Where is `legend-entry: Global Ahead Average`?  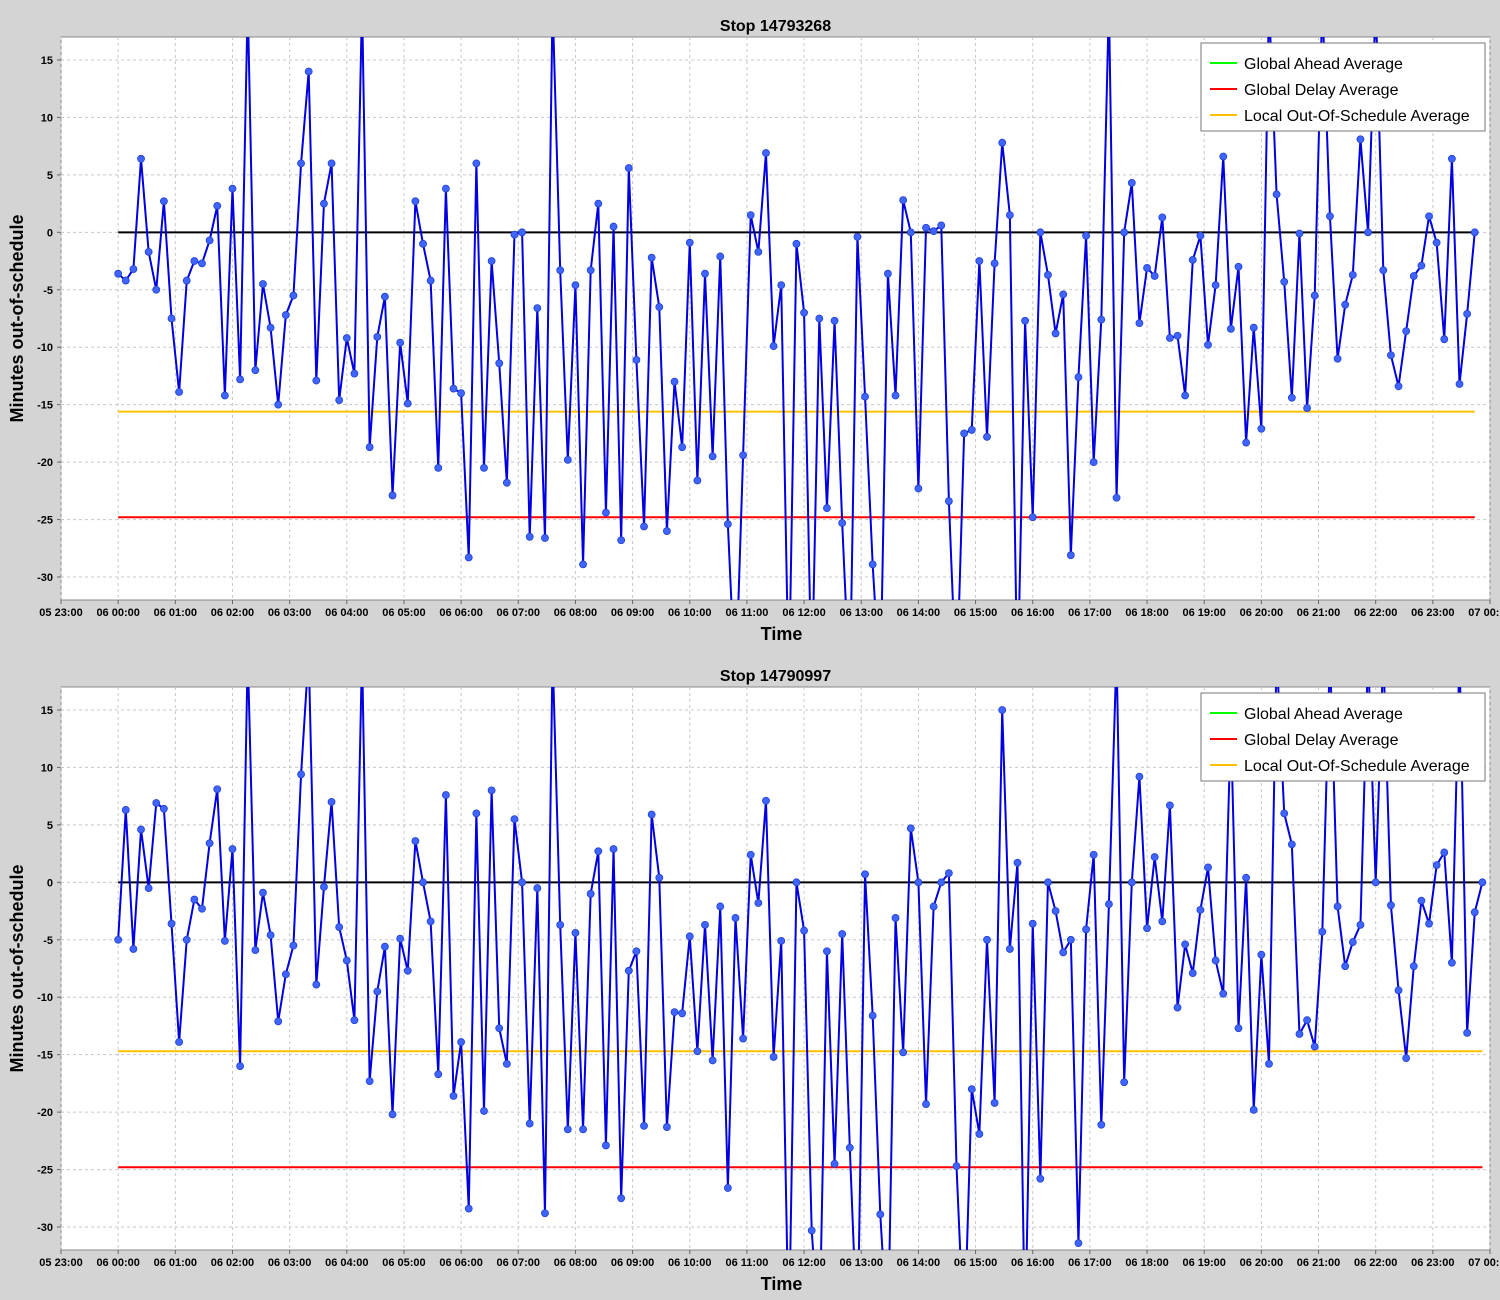 legend-entry: Global Ahead Average is located at coordinates (1323, 714).